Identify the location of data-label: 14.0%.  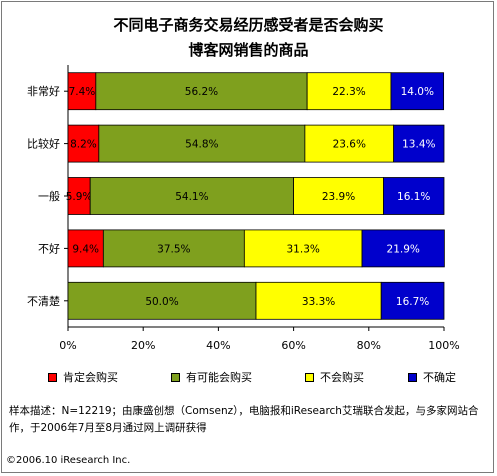
(417, 92).